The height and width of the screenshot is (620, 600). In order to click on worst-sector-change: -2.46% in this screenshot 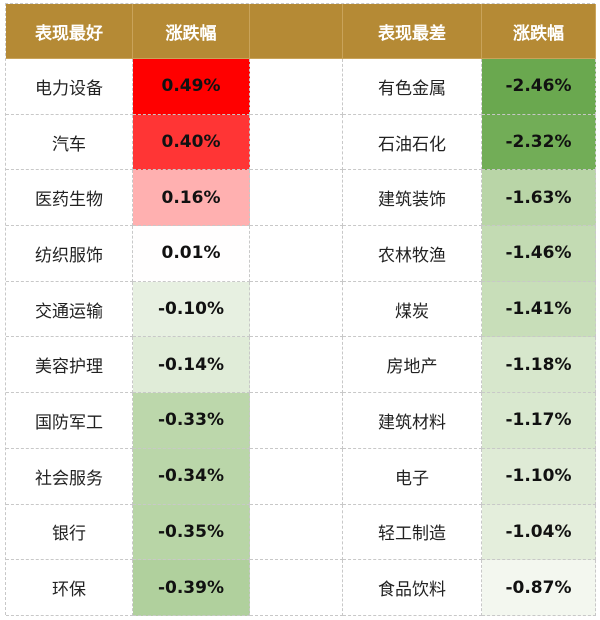, I will do `click(539, 87)`.